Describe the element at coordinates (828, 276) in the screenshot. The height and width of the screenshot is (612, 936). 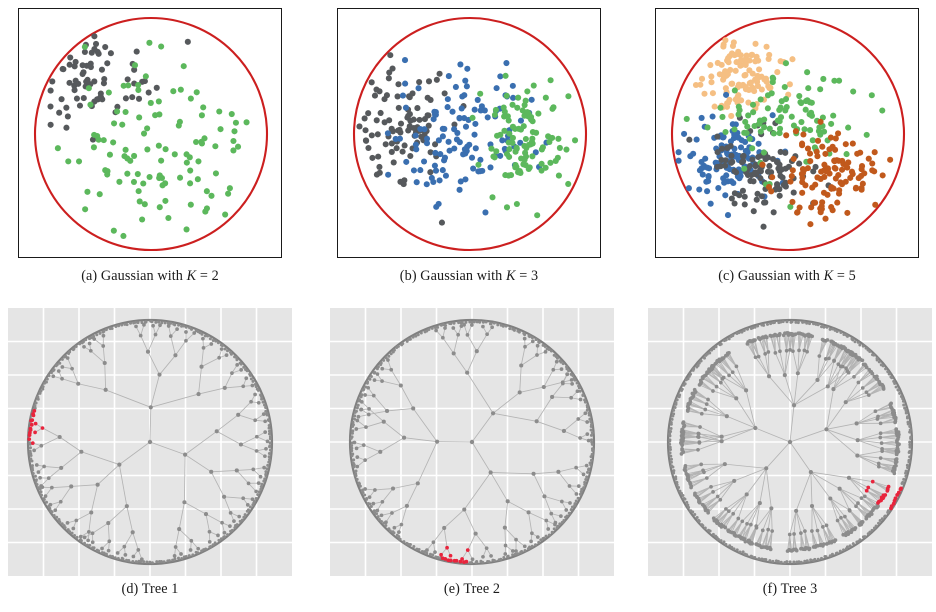
I see `caption-symbol-k: K` at that location.